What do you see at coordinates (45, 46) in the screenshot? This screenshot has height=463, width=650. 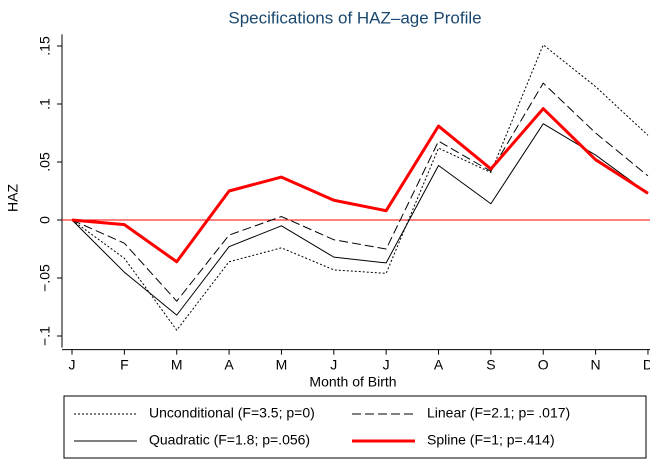 I see `y-tick-label: .15` at bounding box center [45, 46].